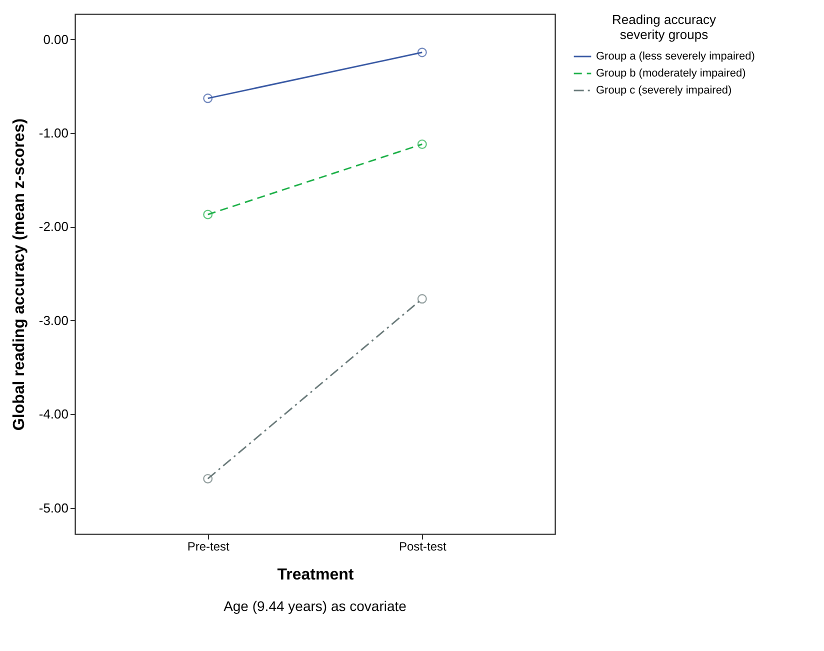  I want to click on y-tick-label: -4.00, so click(53, 414).